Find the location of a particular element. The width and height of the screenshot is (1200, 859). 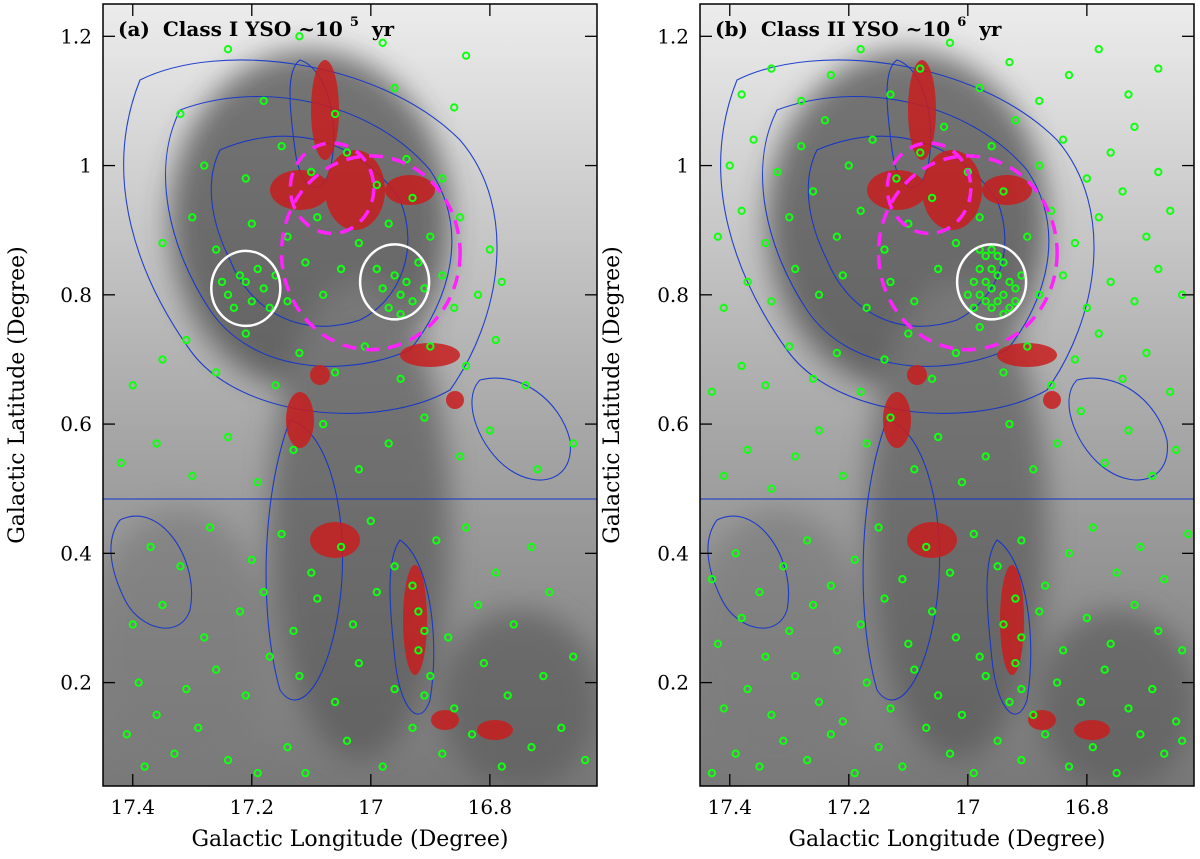

panel-a-ytick-label: 1.2 is located at coordinates (76, 36).